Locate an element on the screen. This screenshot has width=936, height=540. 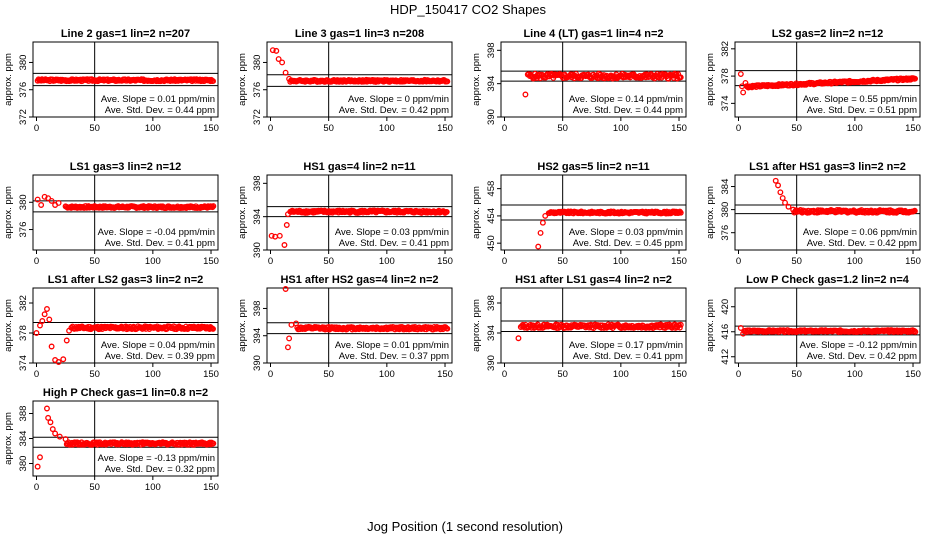
slope-annotation: Ave. Slope = 0.04 ppm/min is located at coordinates (158, 345).